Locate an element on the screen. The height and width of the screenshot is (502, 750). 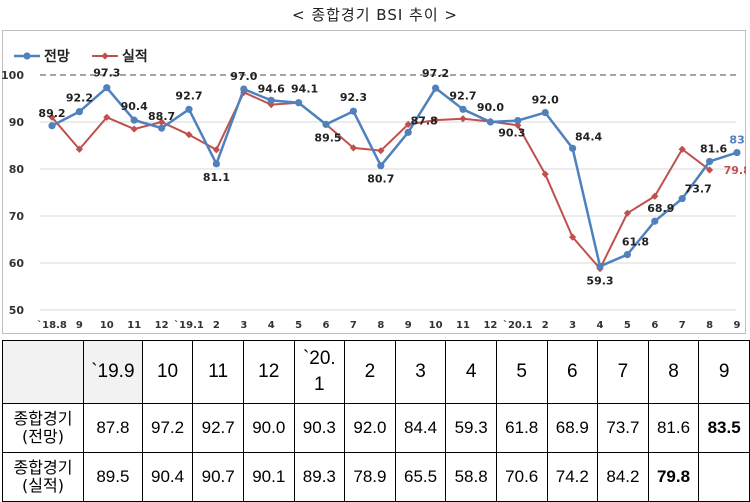
table-cell: 70.6 is located at coordinates (521, 477).